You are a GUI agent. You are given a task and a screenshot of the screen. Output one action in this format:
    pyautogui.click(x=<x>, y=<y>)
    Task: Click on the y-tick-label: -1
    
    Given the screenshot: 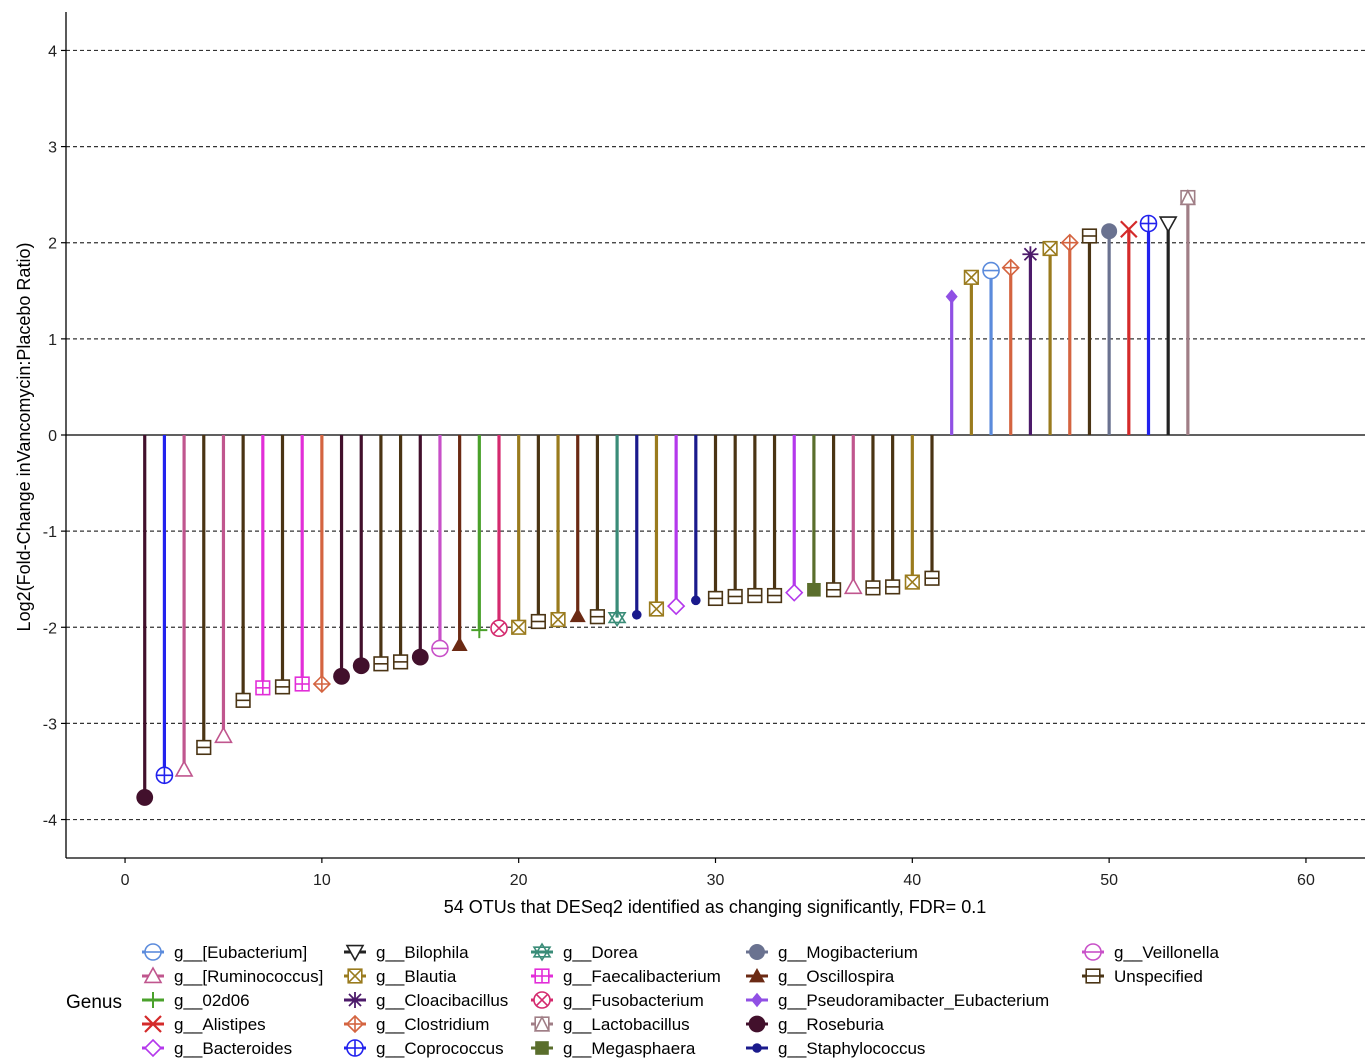 What is the action you would take?
    pyautogui.click(x=50, y=532)
    